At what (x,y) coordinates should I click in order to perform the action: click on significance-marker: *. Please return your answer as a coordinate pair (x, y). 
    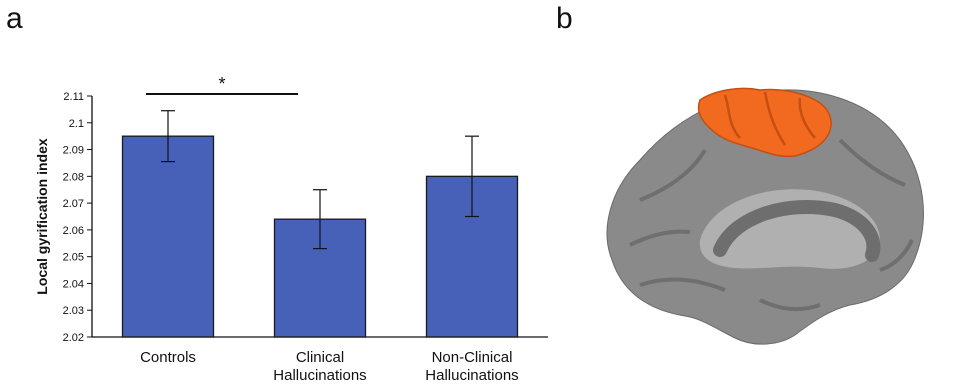
    Looking at the image, I should click on (221, 84).